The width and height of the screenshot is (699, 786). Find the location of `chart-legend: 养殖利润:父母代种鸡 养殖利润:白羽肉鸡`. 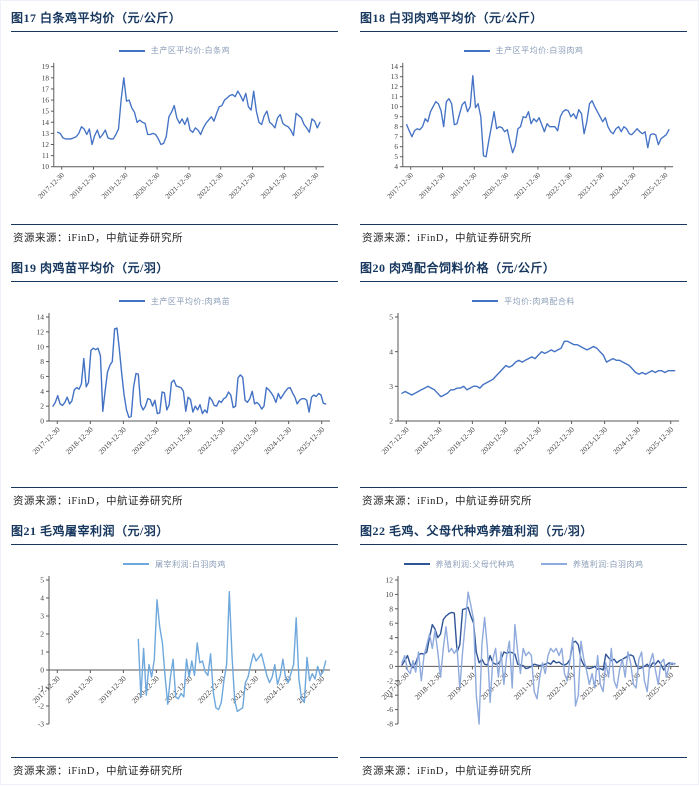

chart-legend: 养殖利润:父母代种鸡 养殖利润:白羽肉鸡 is located at coordinates (523, 564).